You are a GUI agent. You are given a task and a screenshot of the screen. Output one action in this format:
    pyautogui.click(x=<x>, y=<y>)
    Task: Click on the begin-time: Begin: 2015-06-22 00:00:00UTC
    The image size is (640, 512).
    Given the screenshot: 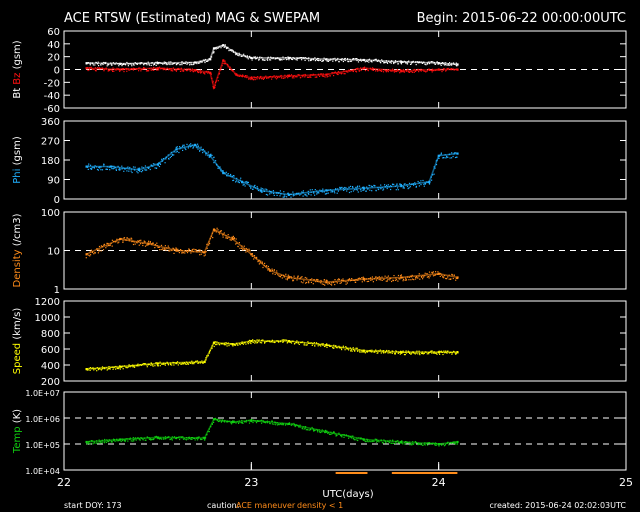 What is the action you would take?
    pyautogui.click(x=521, y=18)
    